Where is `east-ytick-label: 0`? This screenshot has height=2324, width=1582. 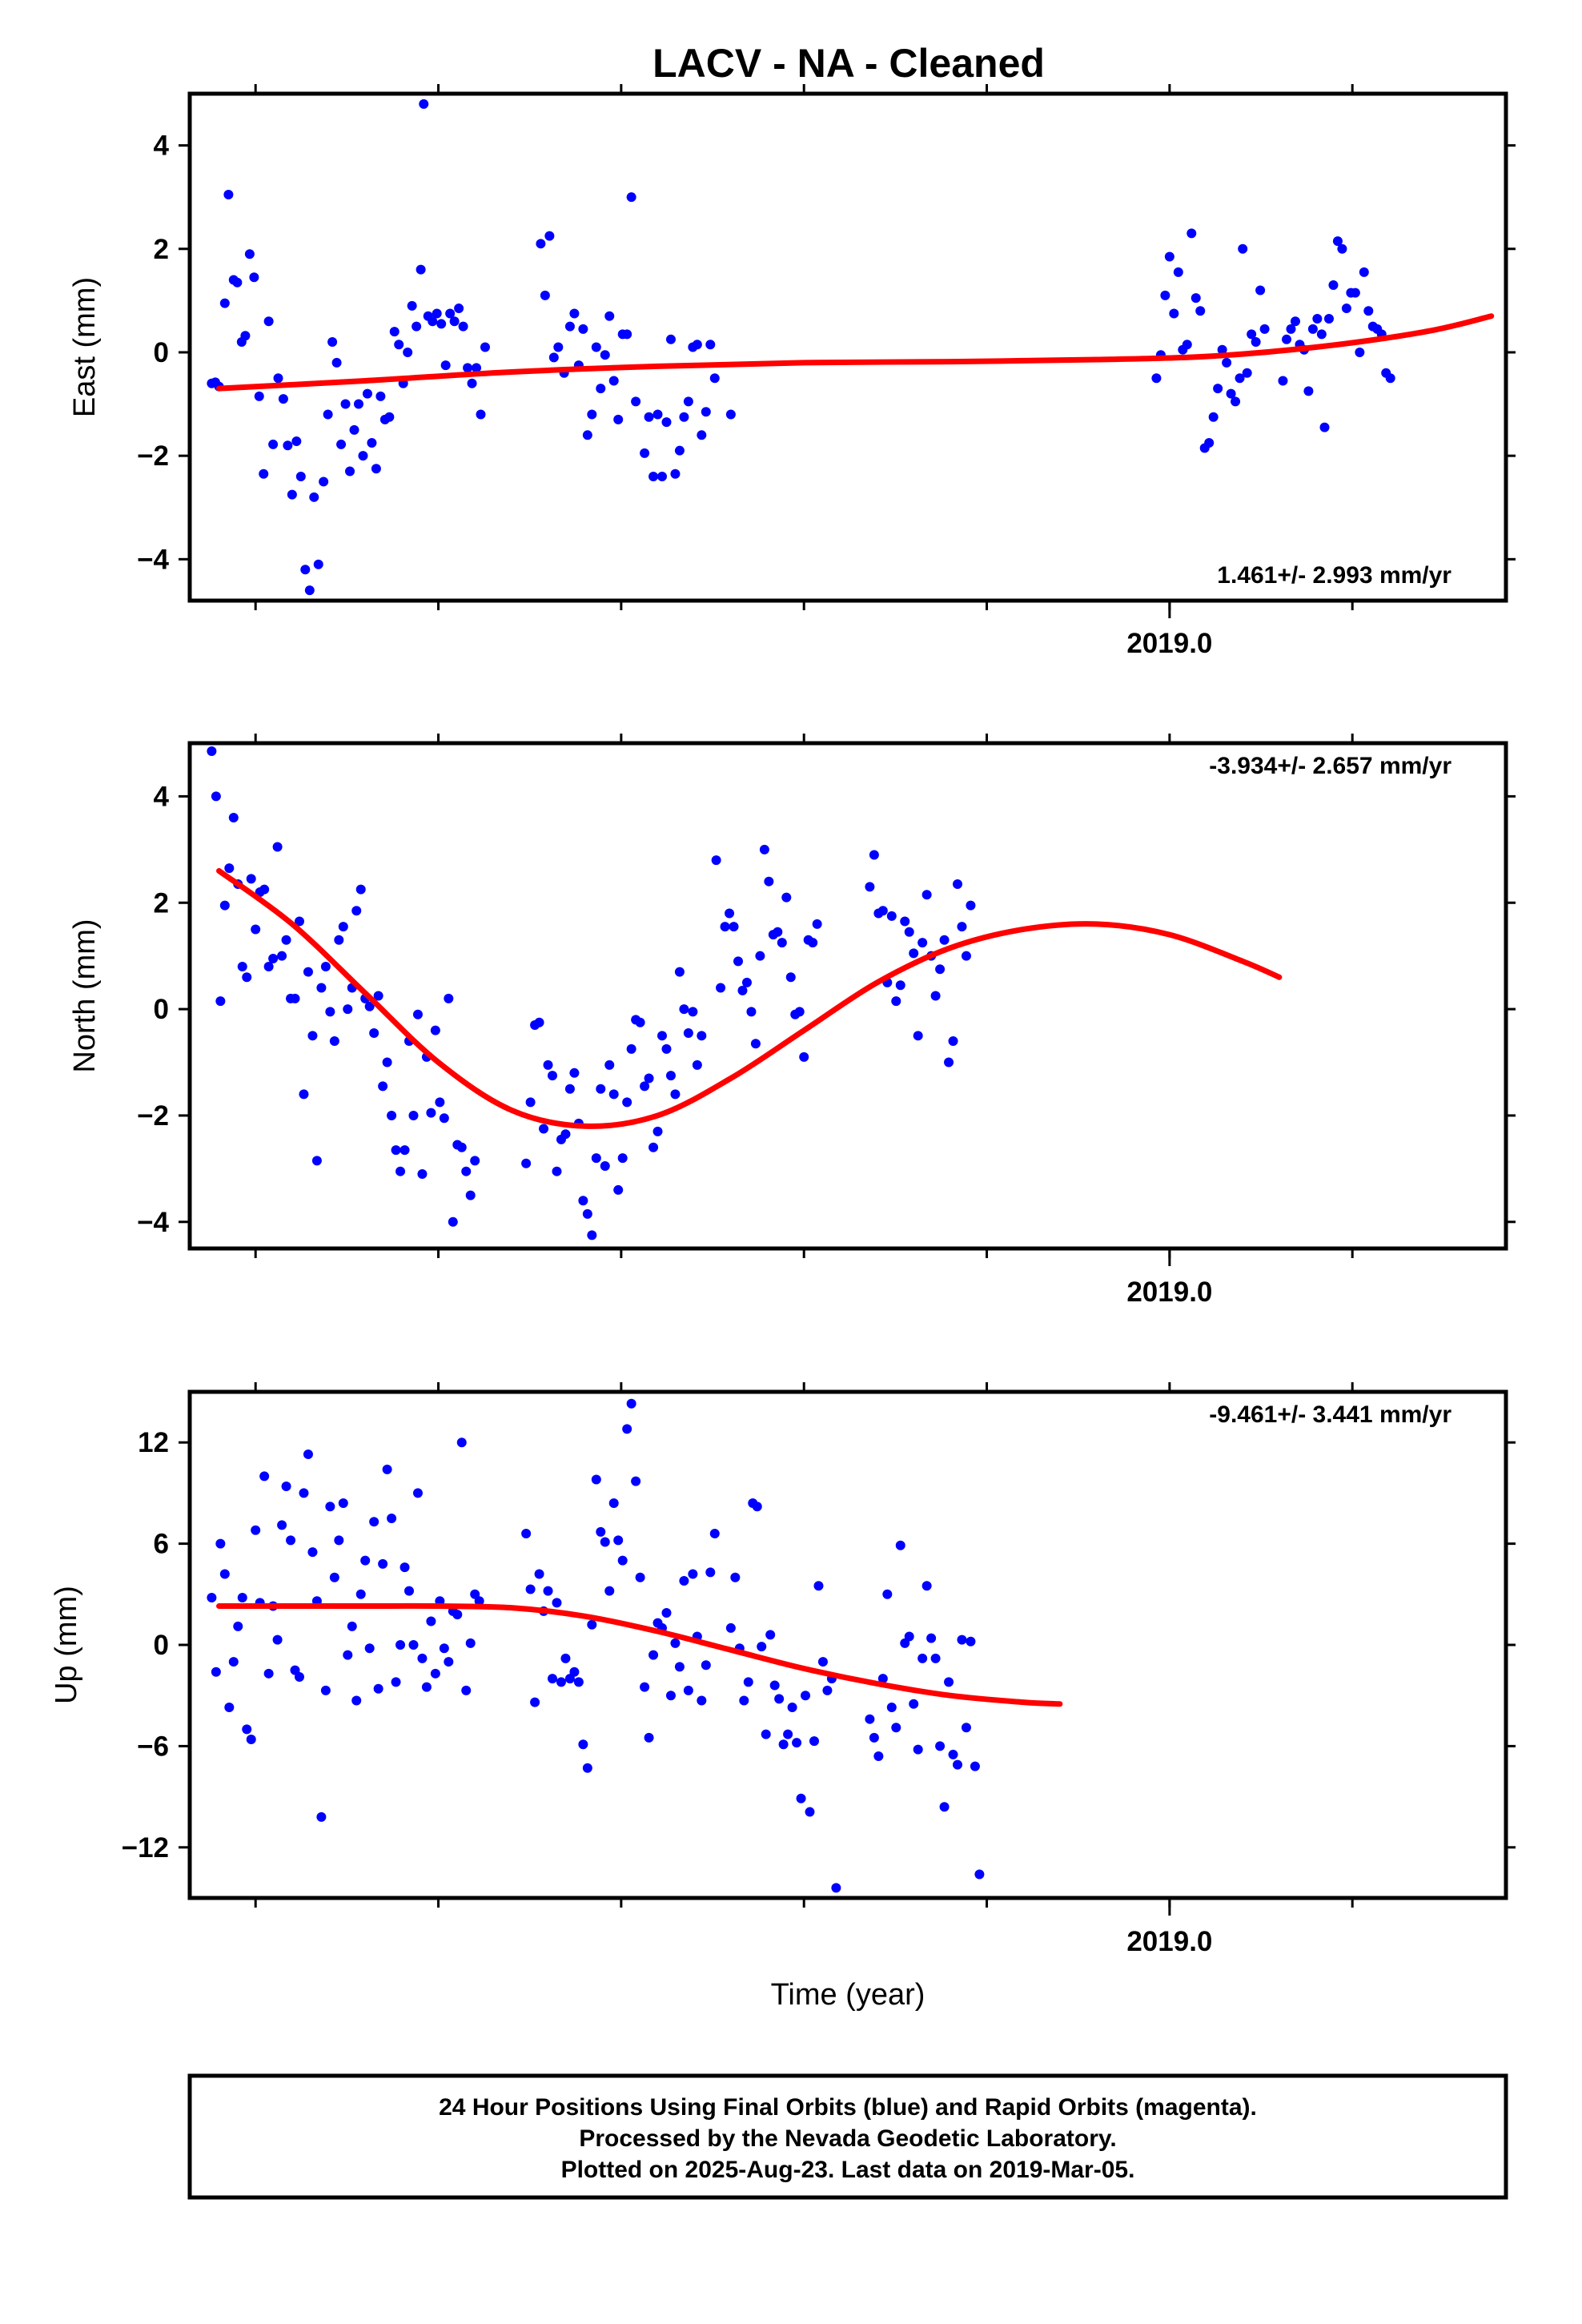
east-ytick-label: 0 is located at coordinates (161, 352).